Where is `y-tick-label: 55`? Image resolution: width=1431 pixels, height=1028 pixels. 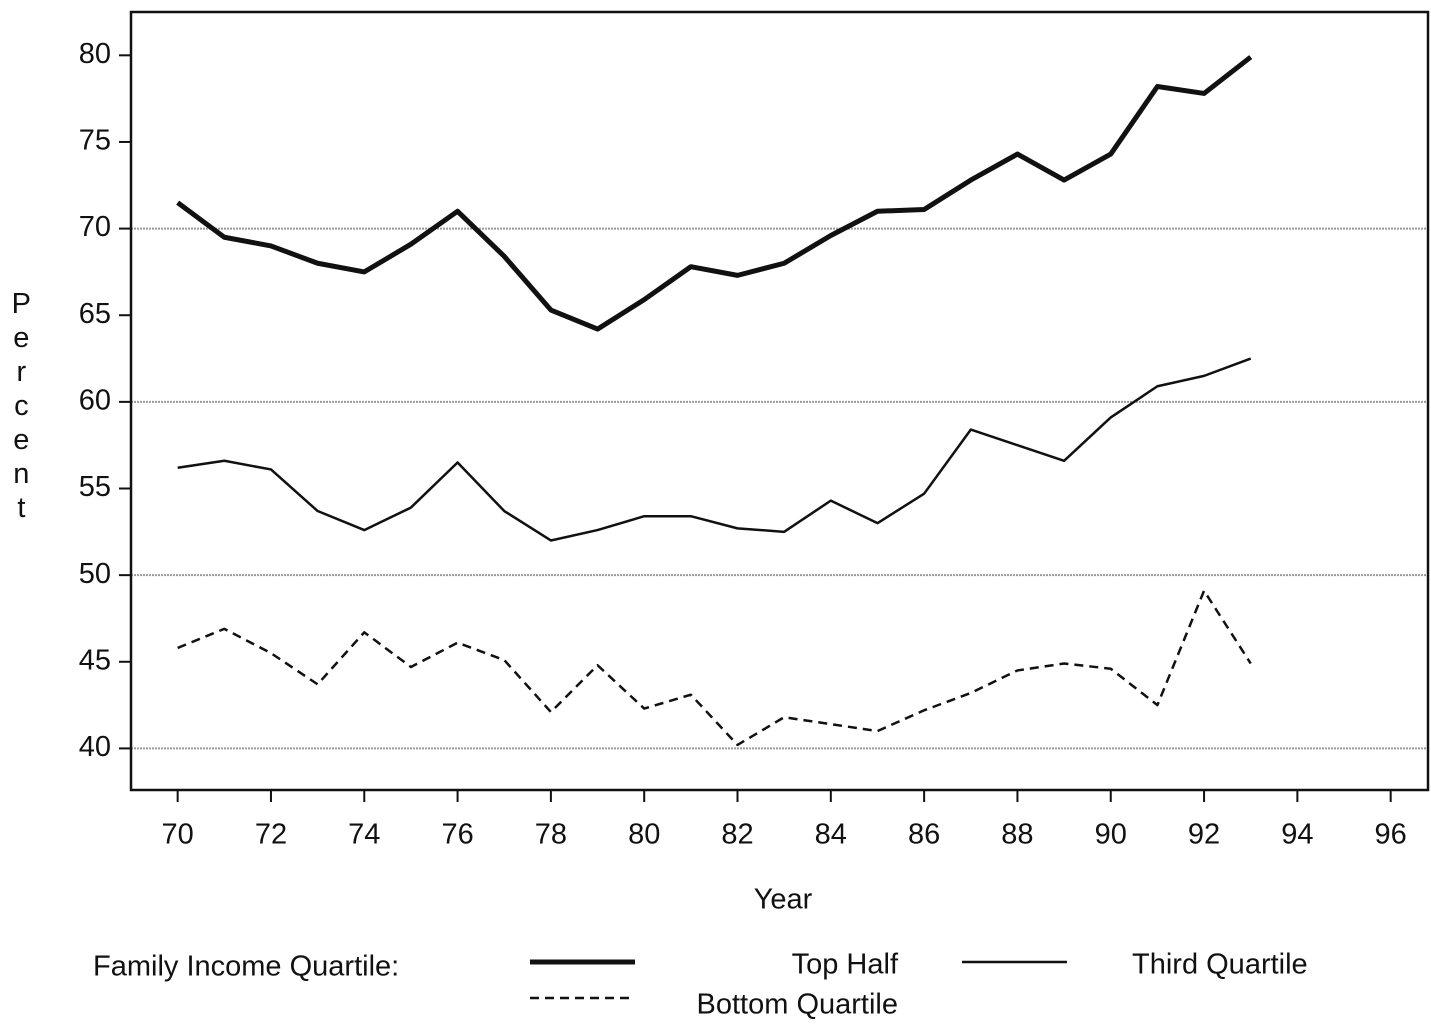
y-tick-label: 55 is located at coordinates (95, 487).